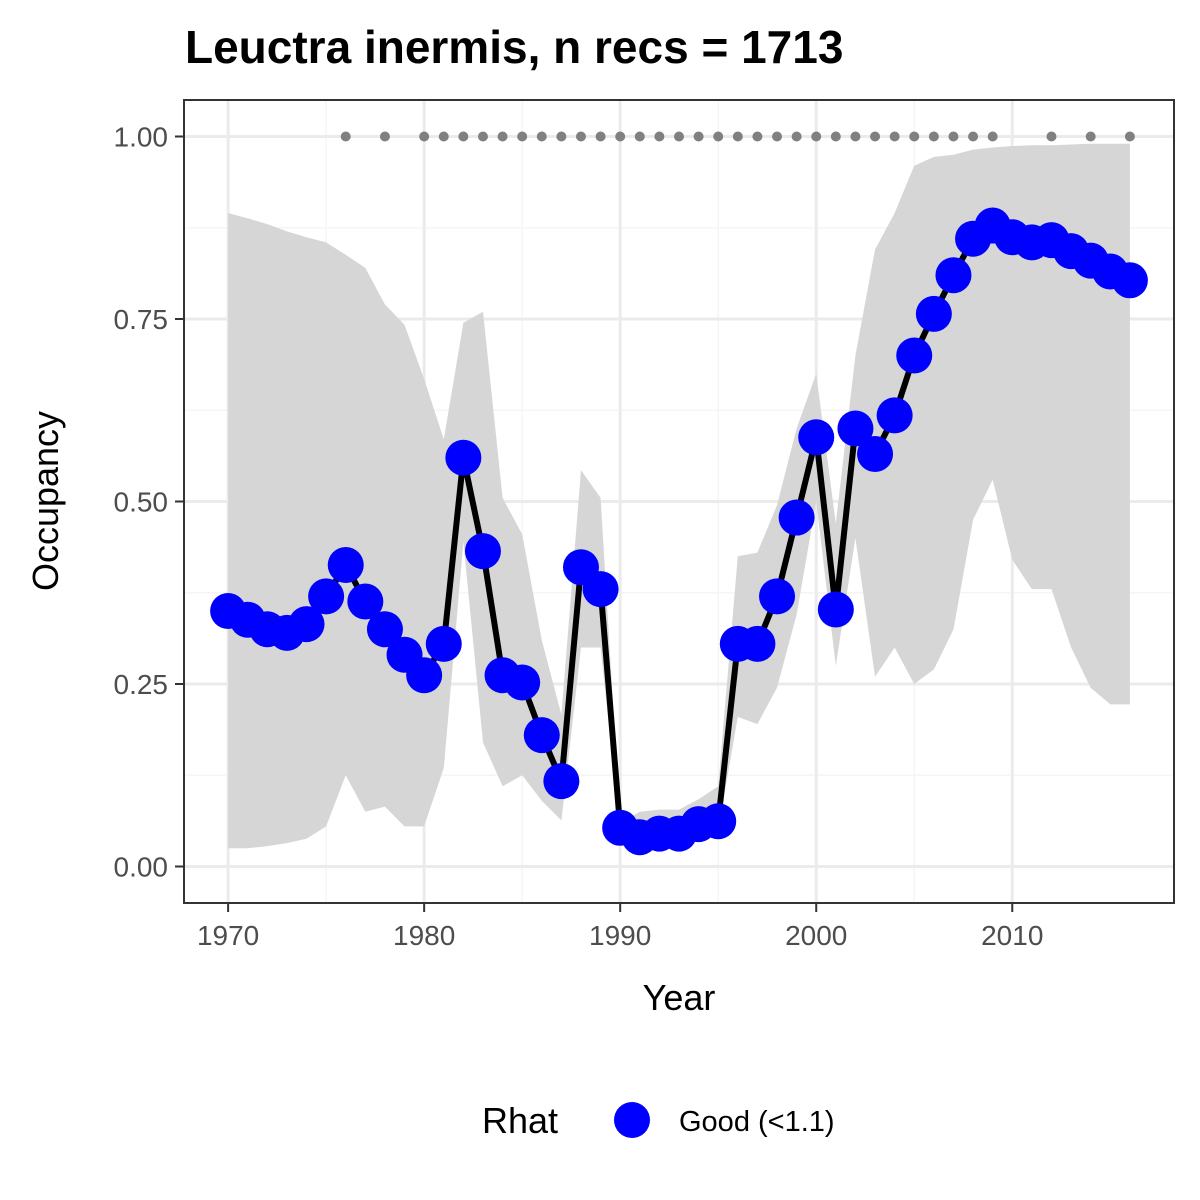  Describe the element at coordinates (632, 1120) in the screenshot. I see `legend-key-good` at that location.